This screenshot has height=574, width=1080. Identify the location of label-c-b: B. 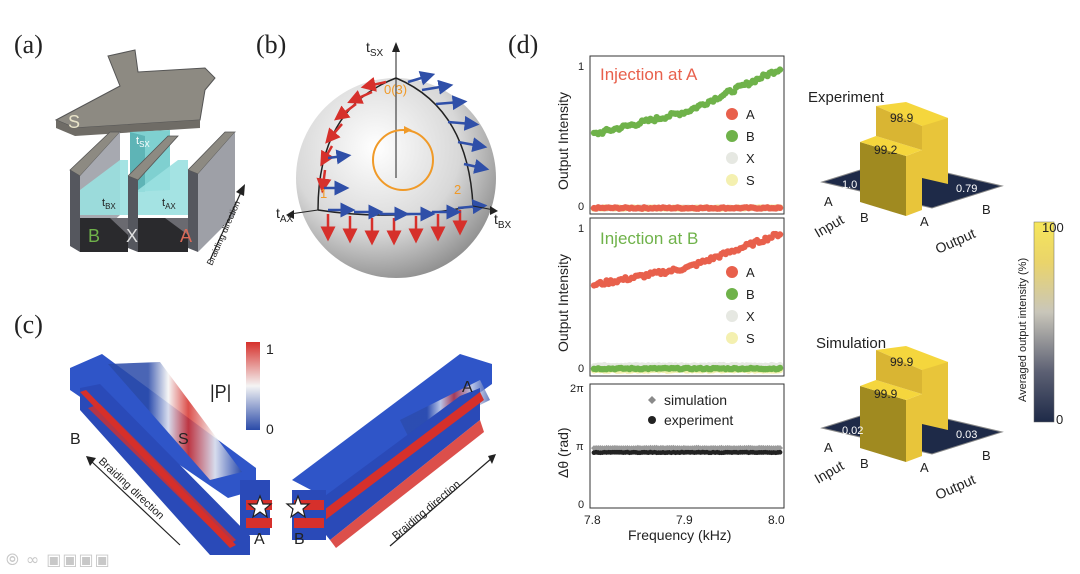
(75, 439).